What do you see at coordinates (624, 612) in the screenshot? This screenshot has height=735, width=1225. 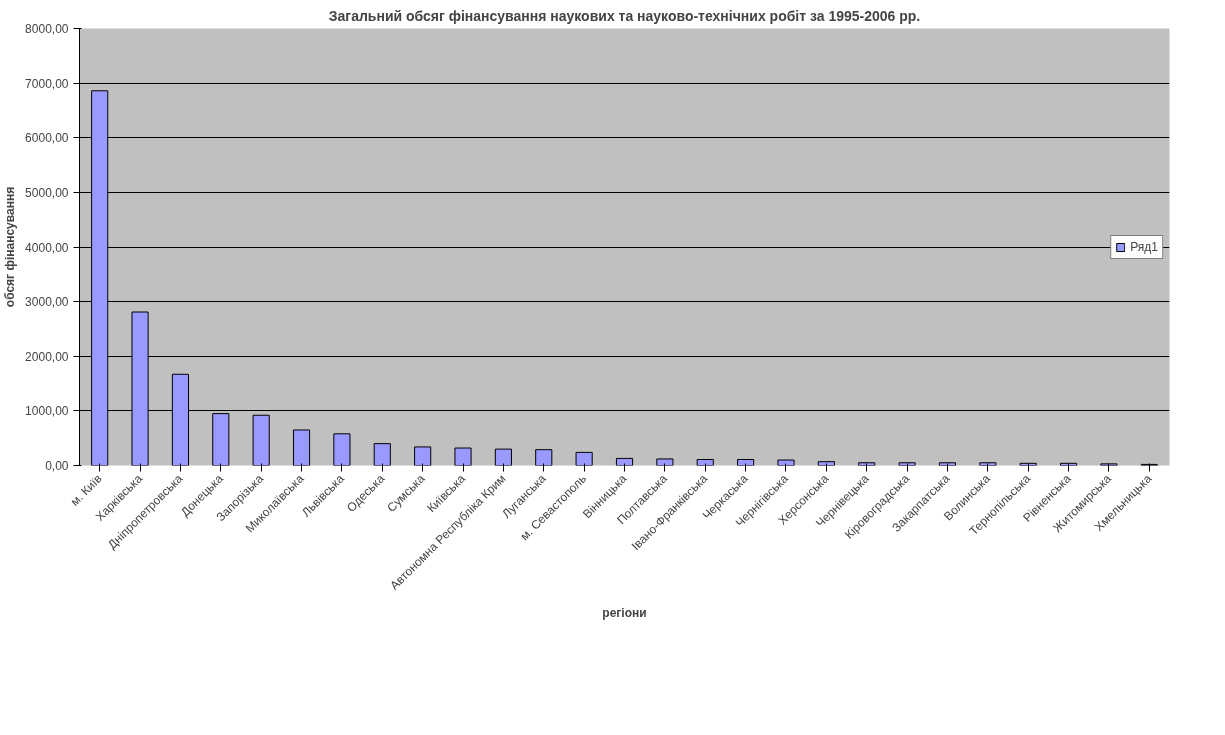 I see `x-axis-title: регіони` at bounding box center [624, 612].